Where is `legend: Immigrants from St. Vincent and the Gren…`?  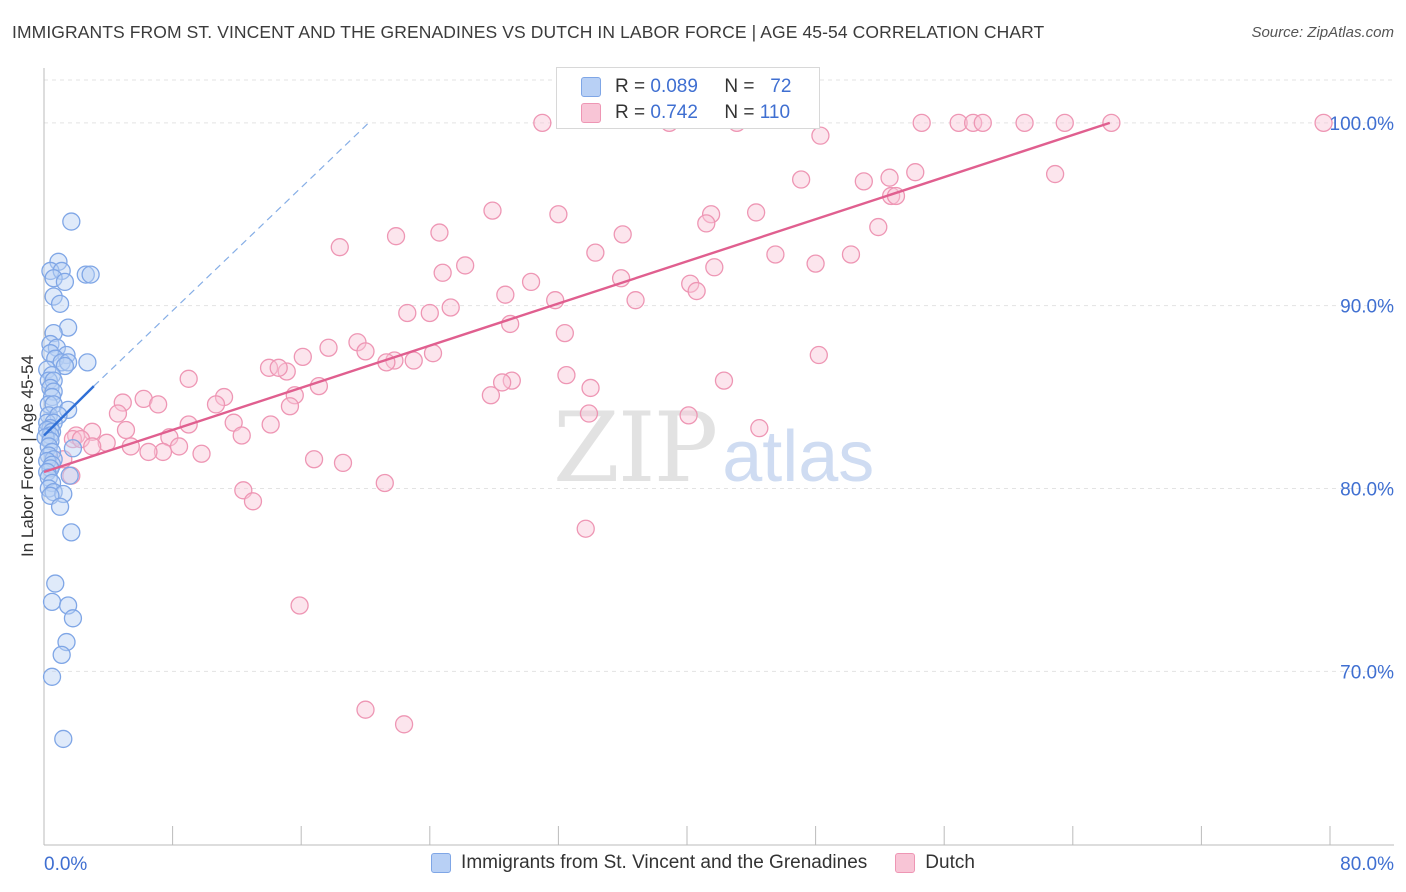
legend: Immigrants from St. Vincent and the Gren… is located at coordinates (703, 863).